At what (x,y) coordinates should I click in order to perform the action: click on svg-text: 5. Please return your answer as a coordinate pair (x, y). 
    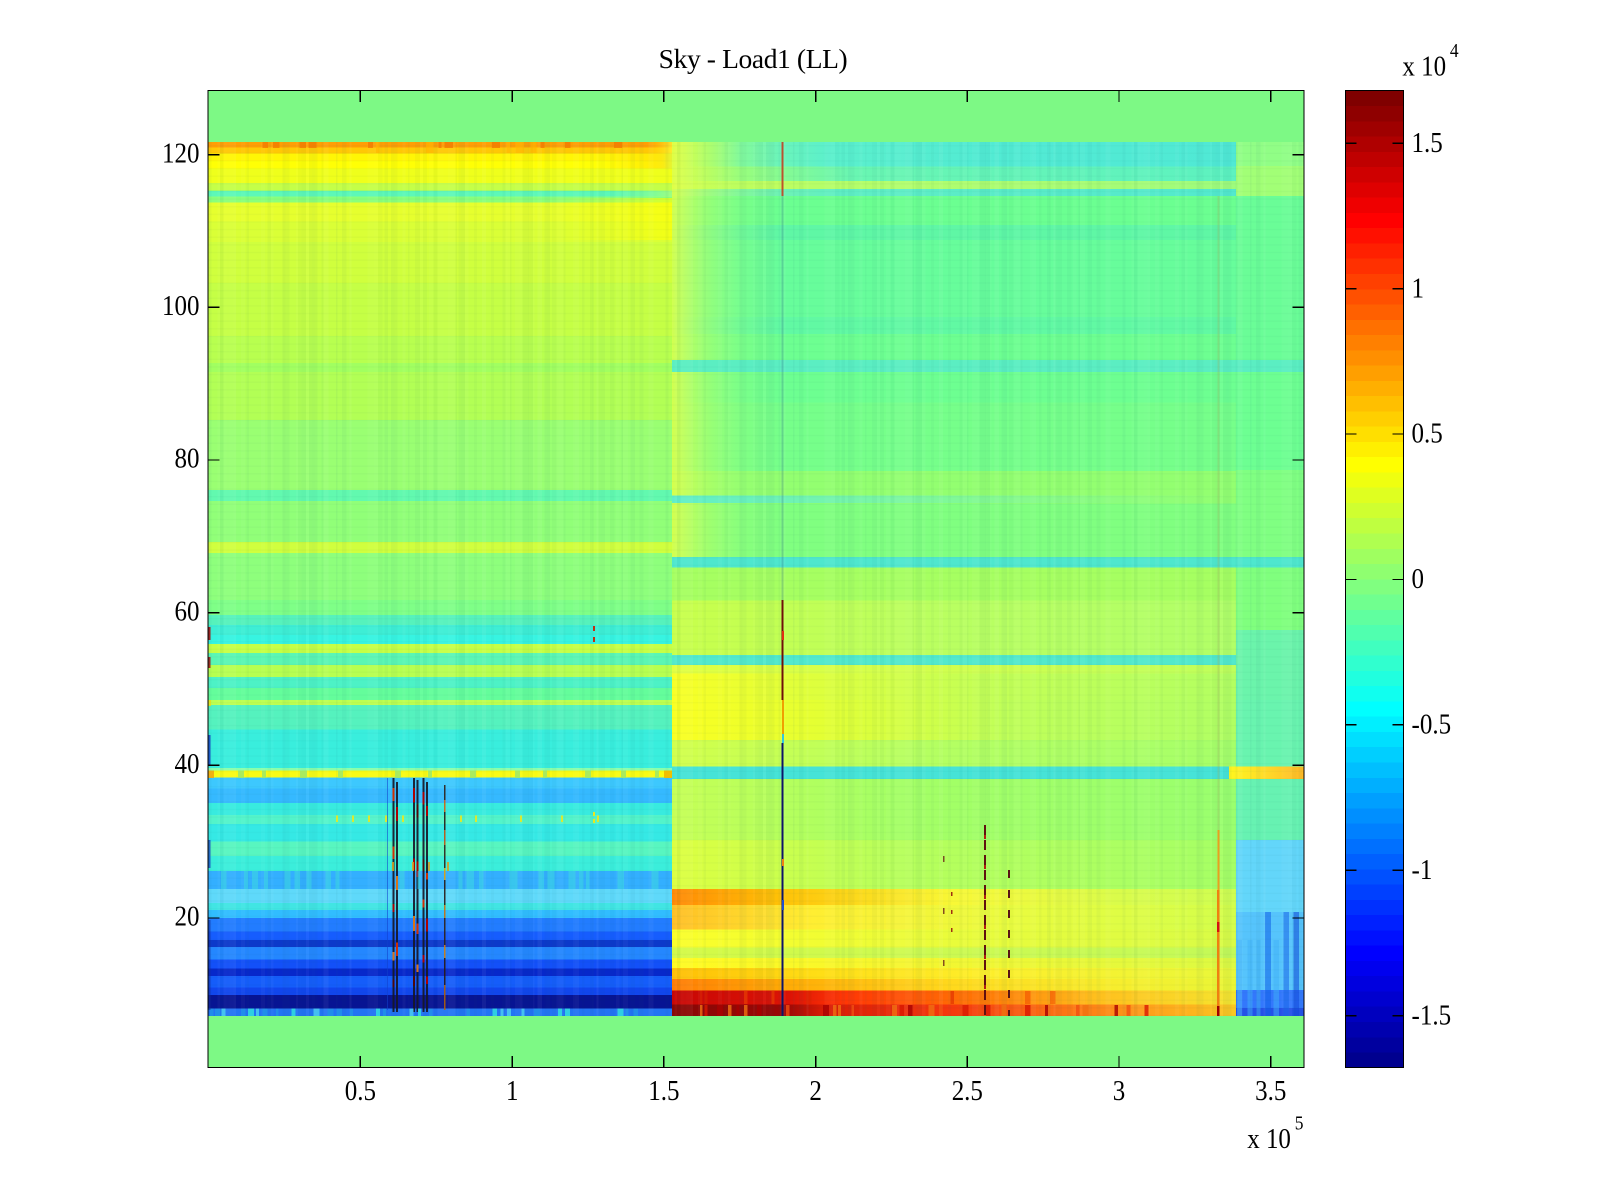
    Looking at the image, I should click on (1299, 1123).